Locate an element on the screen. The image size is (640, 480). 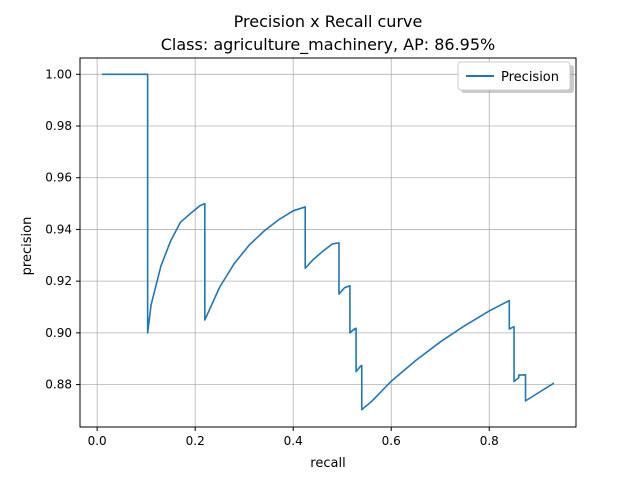
y-axis-label: precision is located at coordinates (27, 246).